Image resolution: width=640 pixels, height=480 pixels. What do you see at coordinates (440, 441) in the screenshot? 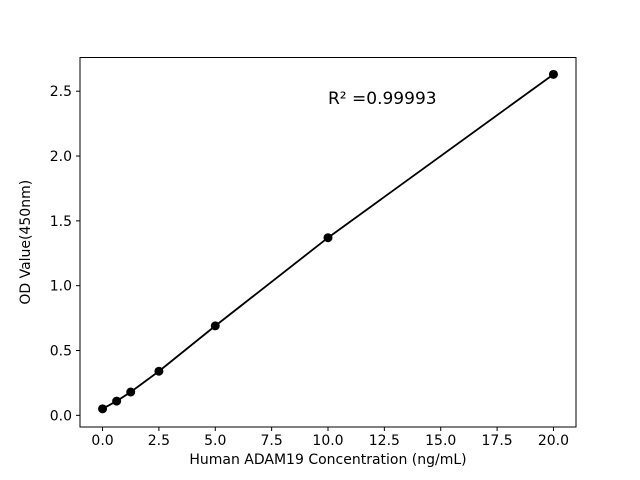
I see `x-tick-label: 15.0` at bounding box center [440, 441].